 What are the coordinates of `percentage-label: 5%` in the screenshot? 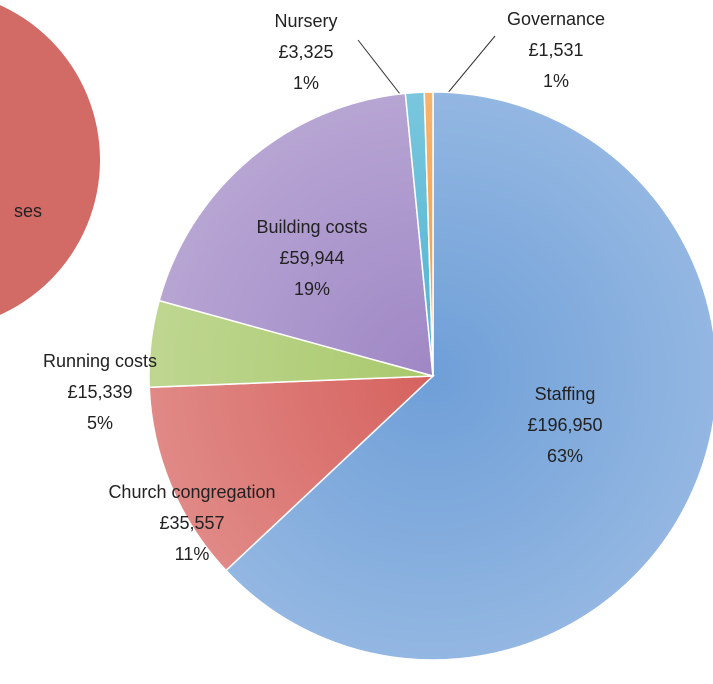 It's located at (100, 423).